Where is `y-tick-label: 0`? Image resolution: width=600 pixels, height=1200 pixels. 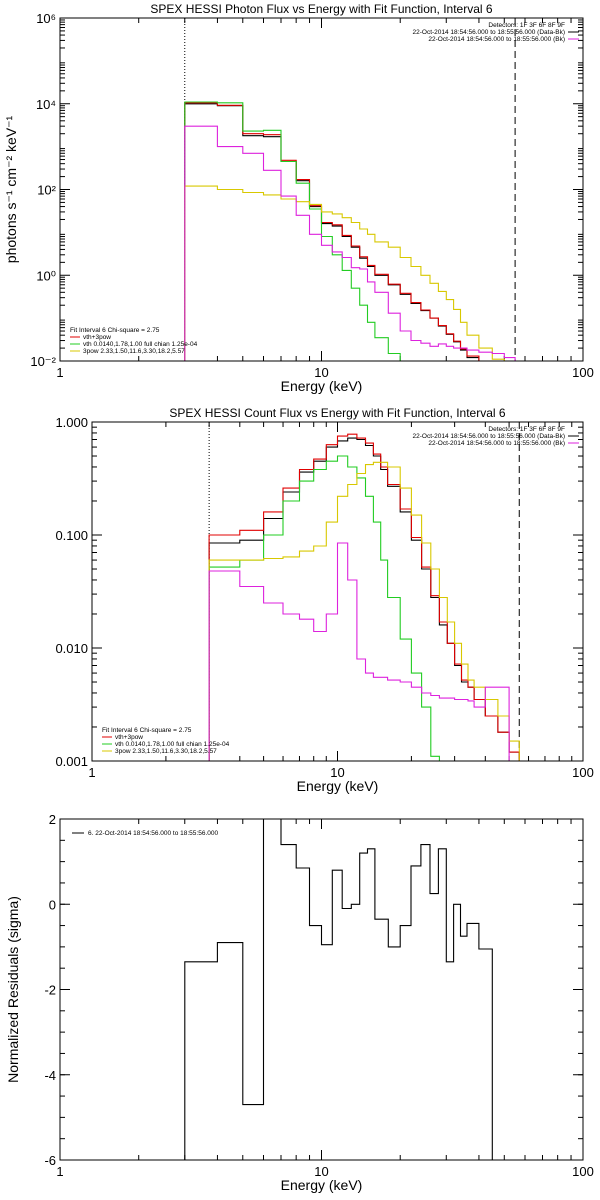
y-tick-label: 0 is located at coordinates (52, 904).